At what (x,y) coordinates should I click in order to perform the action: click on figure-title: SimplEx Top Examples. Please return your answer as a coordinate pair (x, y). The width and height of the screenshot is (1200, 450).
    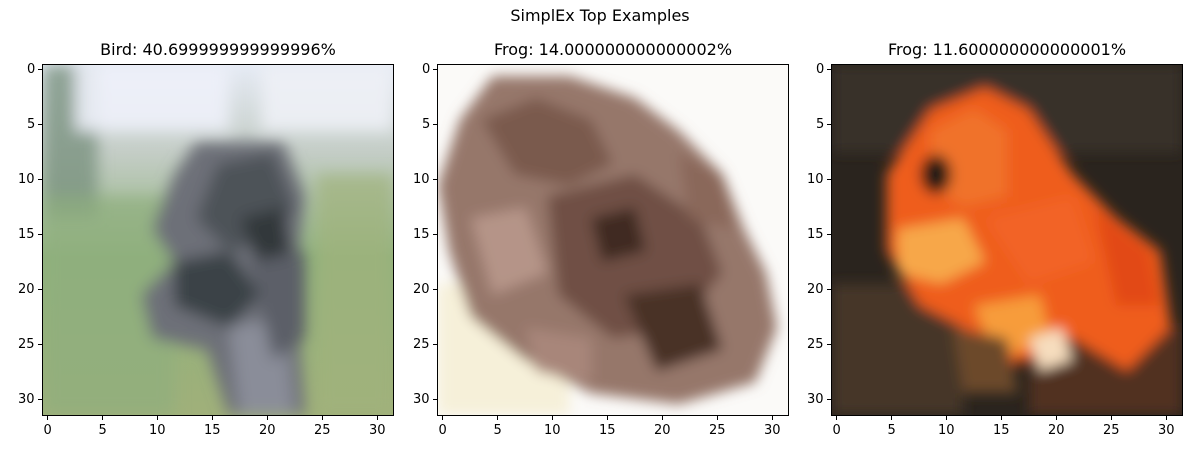
    Looking at the image, I should click on (600, 15).